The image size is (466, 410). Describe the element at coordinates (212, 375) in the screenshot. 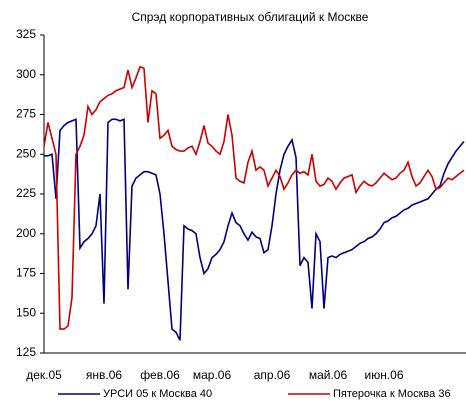

I see `x-tick-label: мар.06` at that location.